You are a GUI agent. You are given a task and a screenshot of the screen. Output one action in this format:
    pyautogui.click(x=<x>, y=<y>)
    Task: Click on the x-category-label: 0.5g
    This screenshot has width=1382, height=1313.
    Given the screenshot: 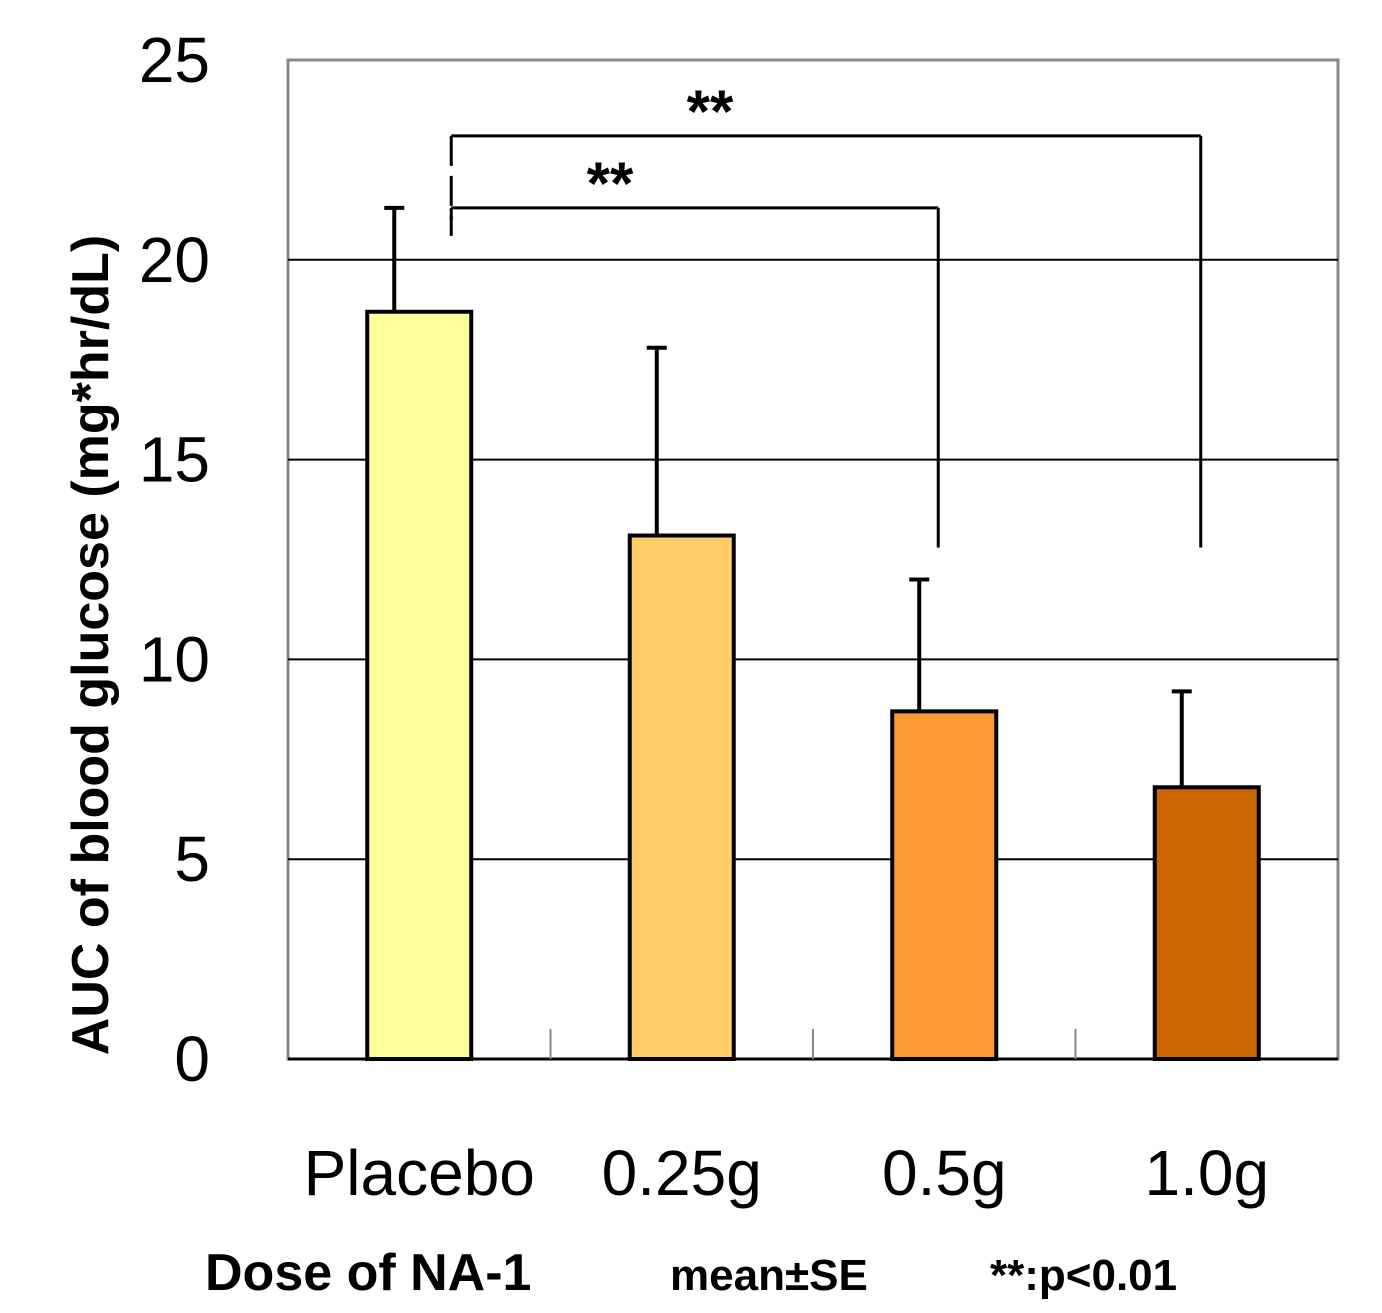 What is the action you would take?
    pyautogui.click(x=944, y=1173)
    